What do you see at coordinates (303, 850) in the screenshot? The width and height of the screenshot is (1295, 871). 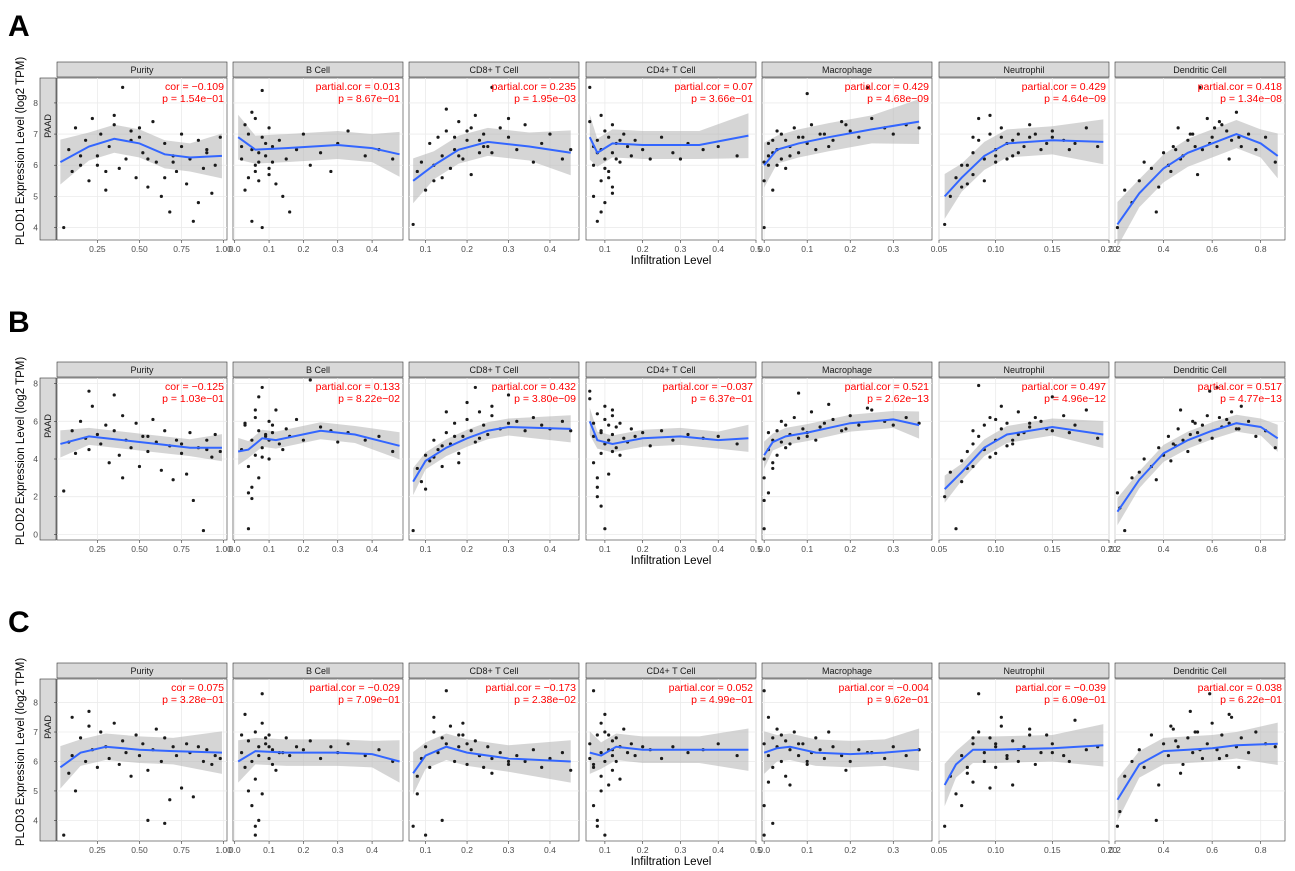 I see `x-tick-label: 0.2` at bounding box center [303, 850].